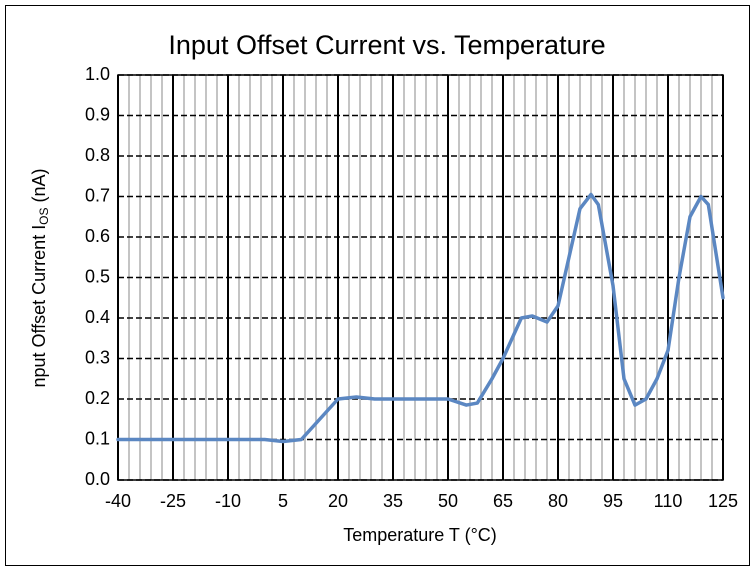  Describe the element at coordinates (97, 398) in the screenshot. I see `y-tick-label: 0.2` at that location.